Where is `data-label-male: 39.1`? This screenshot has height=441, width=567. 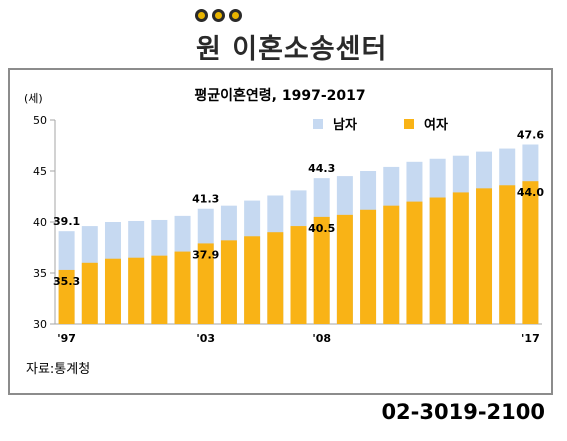 data-label-male: 39.1 is located at coordinates (66, 221).